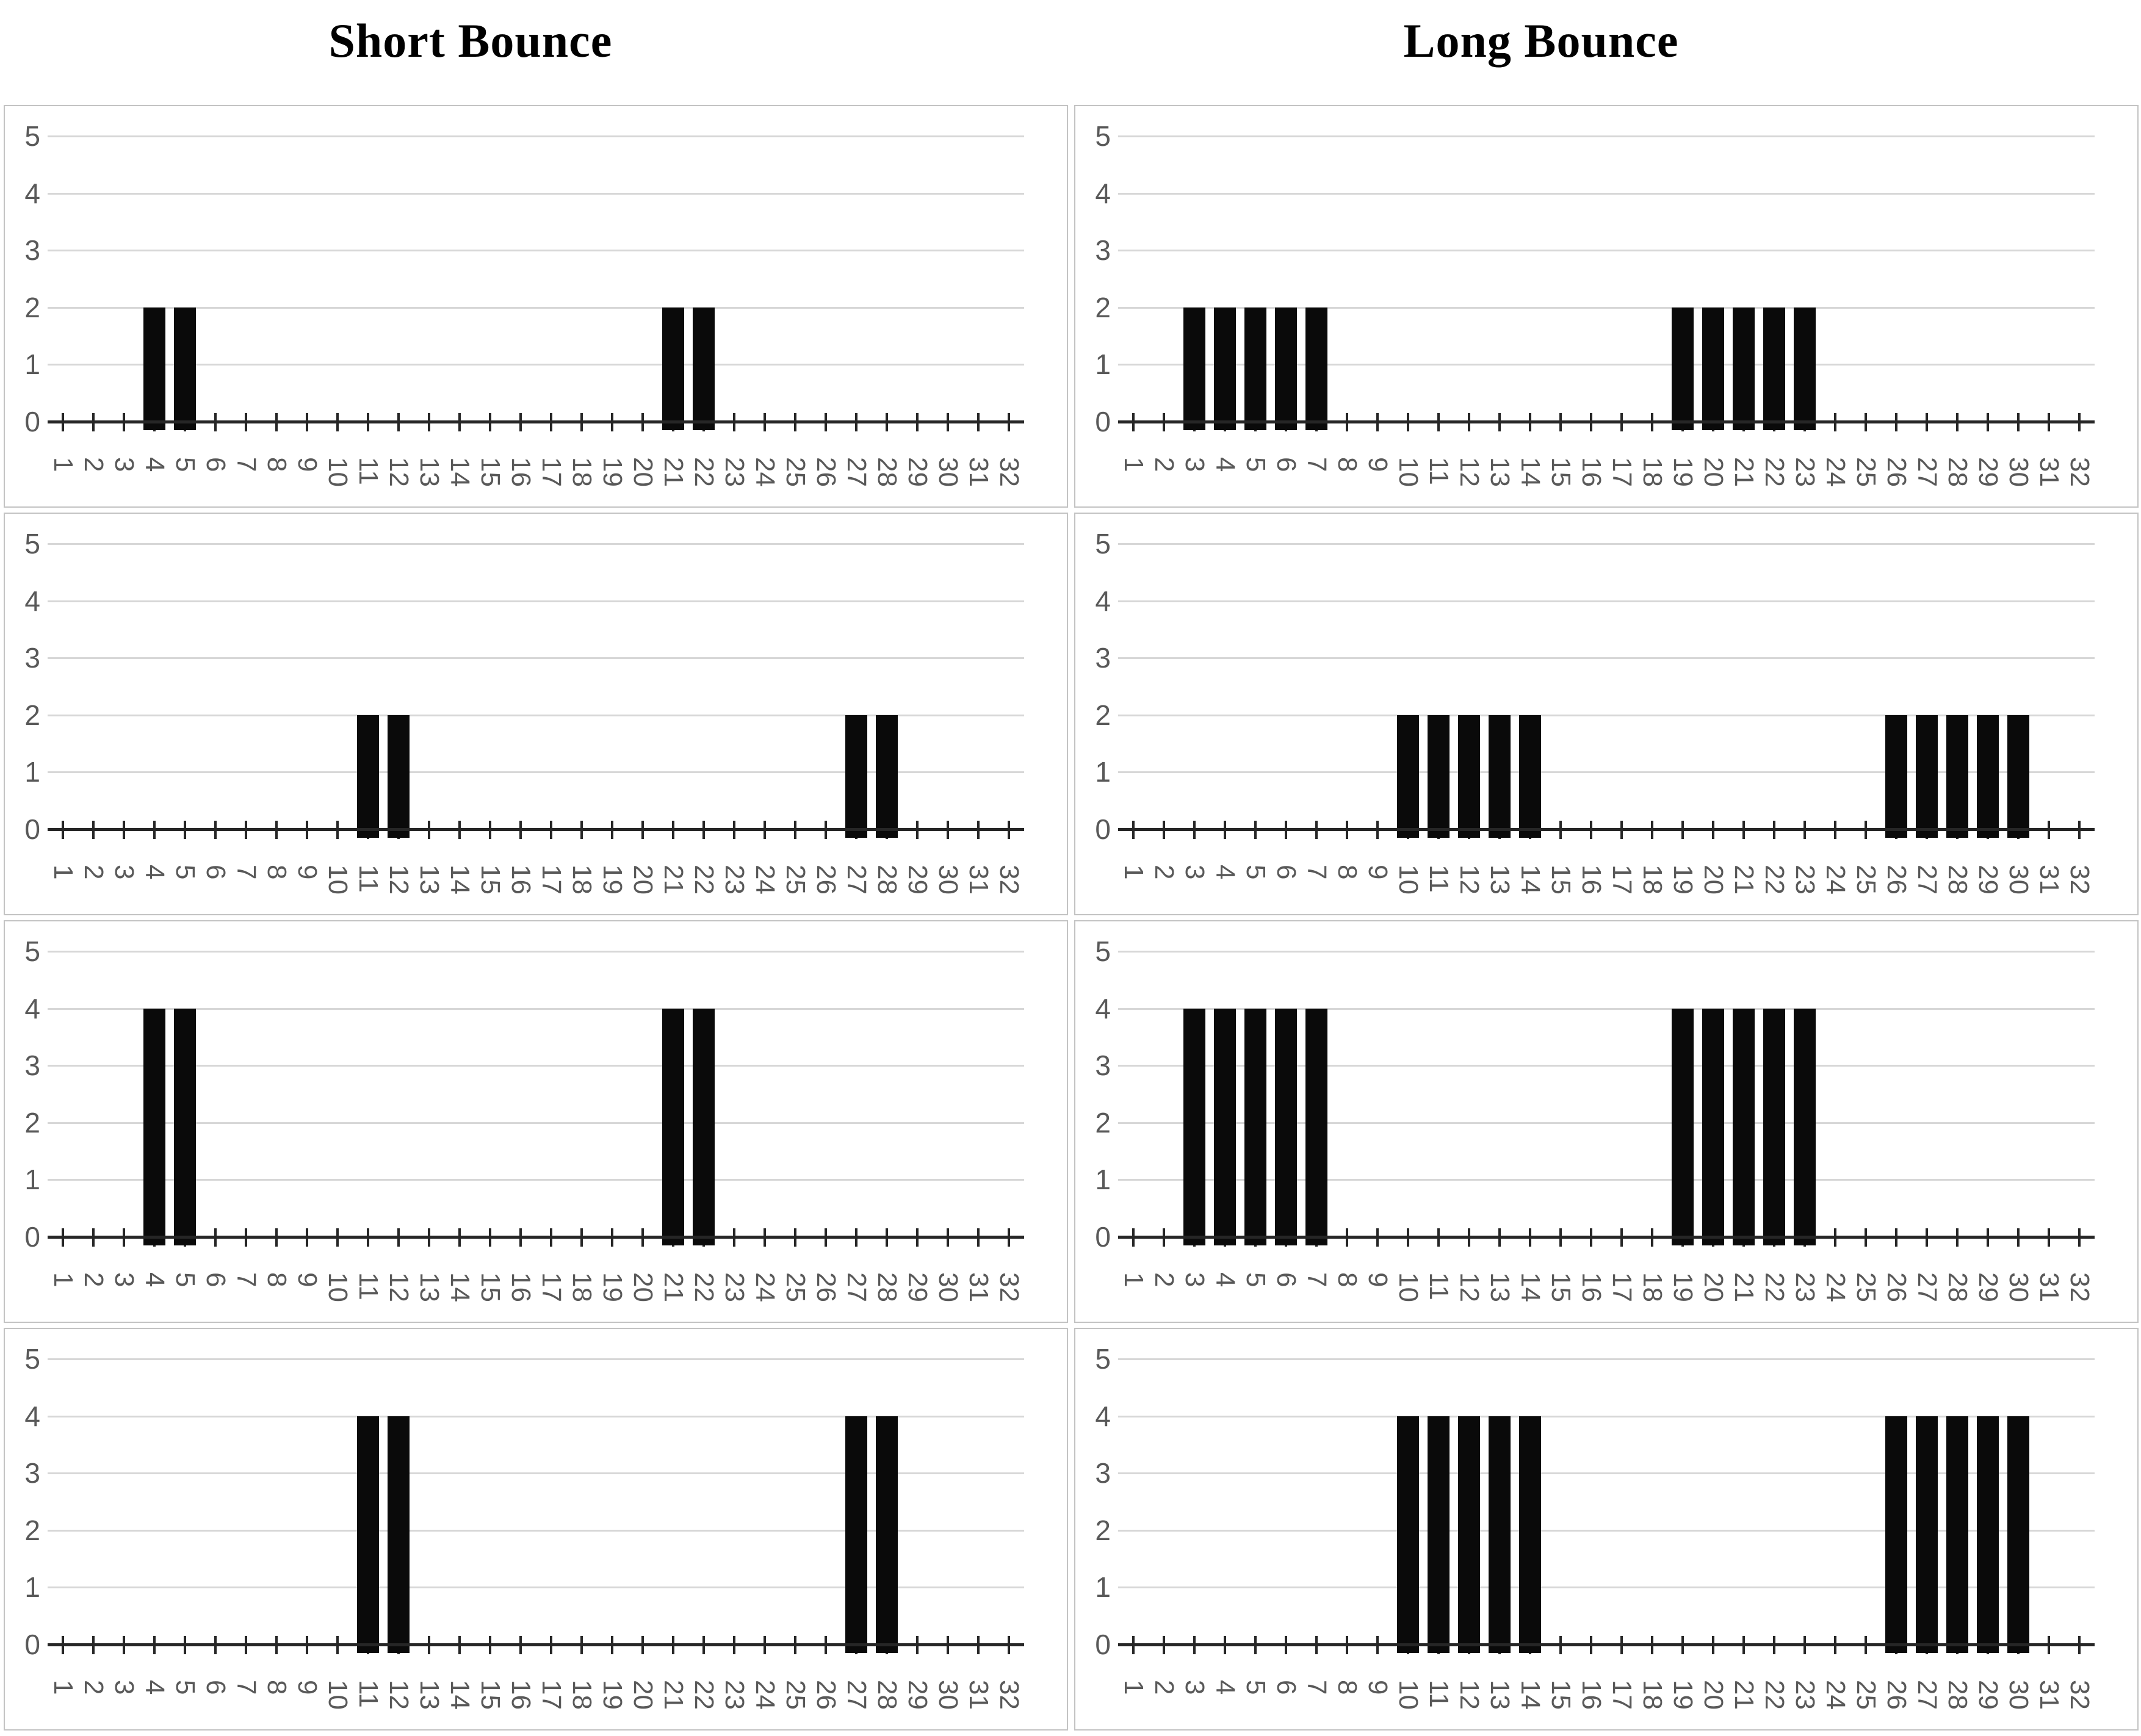  I want to click on bar-x4-value4, so click(1225, 1127).